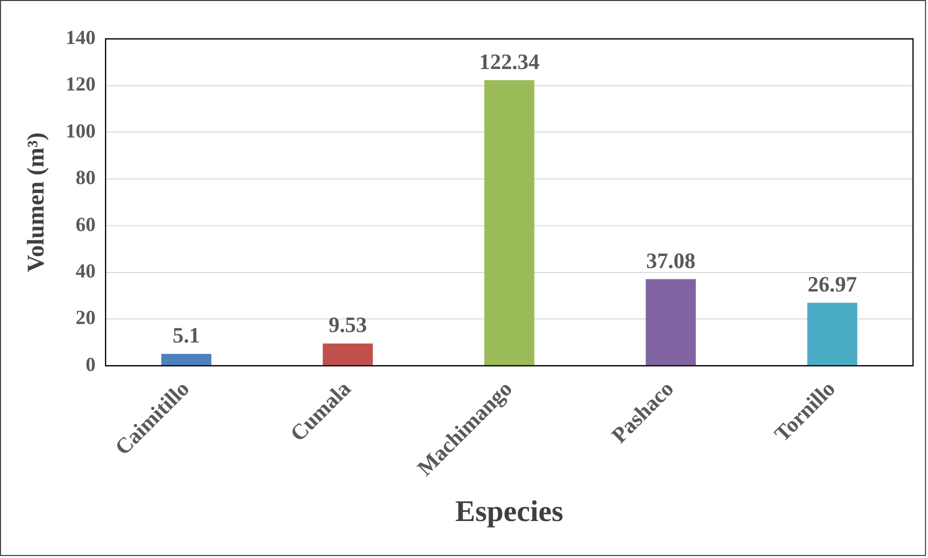 The height and width of the screenshot is (558, 928). Describe the element at coordinates (671, 260) in the screenshot. I see `data-label: 37.08` at that location.